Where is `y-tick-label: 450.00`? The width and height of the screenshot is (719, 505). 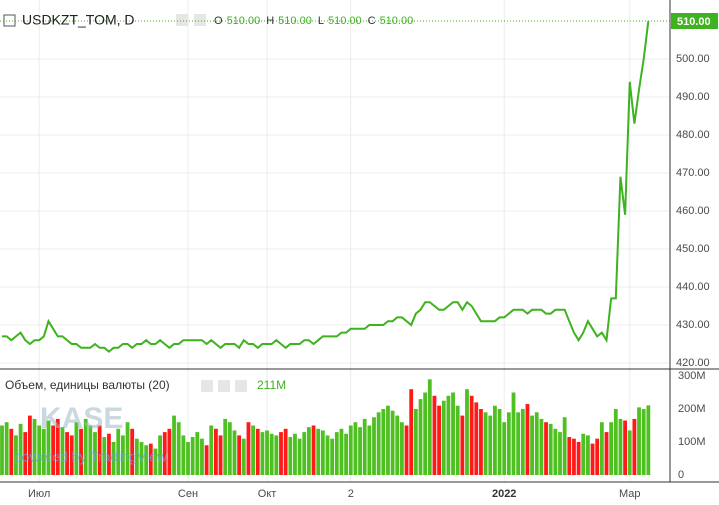 y-tick-label: 450.00 is located at coordinates (693, 249).